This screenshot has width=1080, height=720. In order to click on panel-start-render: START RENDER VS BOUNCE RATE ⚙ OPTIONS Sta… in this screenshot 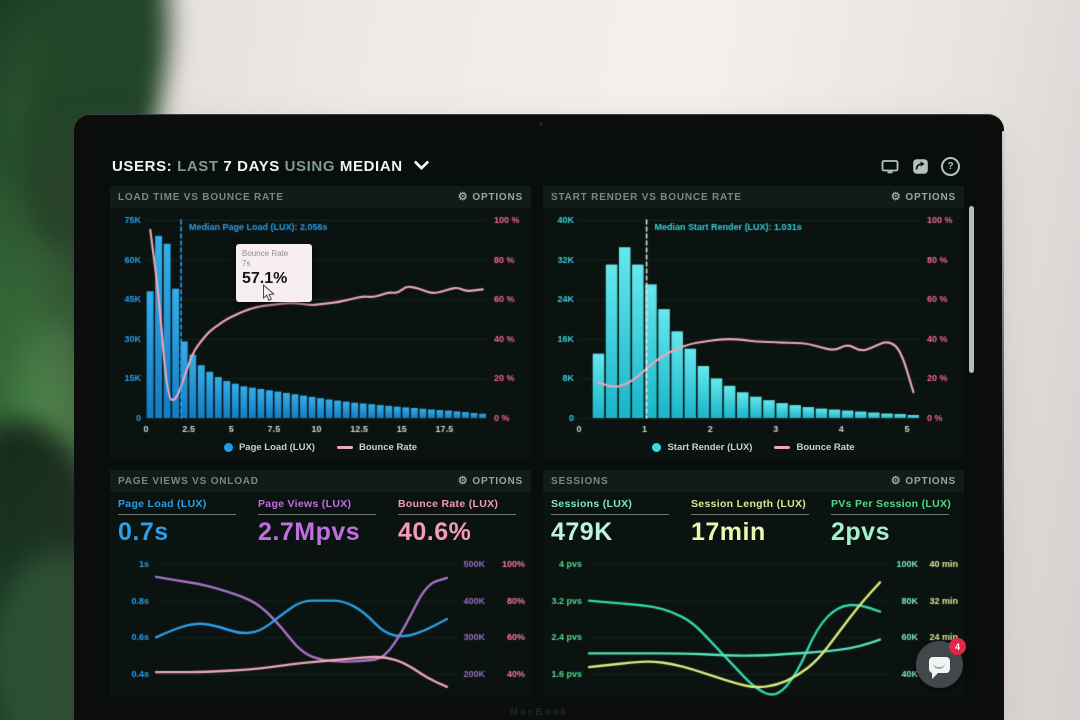, I will do `click(753, 322)`.